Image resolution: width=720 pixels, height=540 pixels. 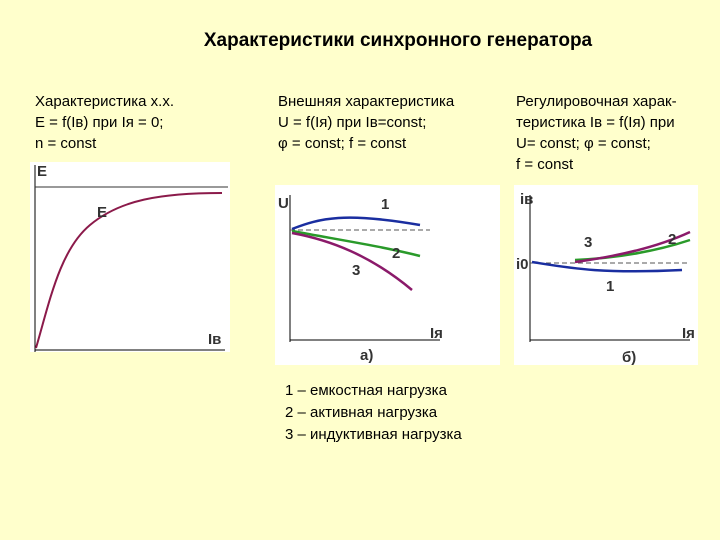 What do you see at coordinates (606, 275) in the screenshot?
I see `chart3-bg` at bounding box center [606, 275].